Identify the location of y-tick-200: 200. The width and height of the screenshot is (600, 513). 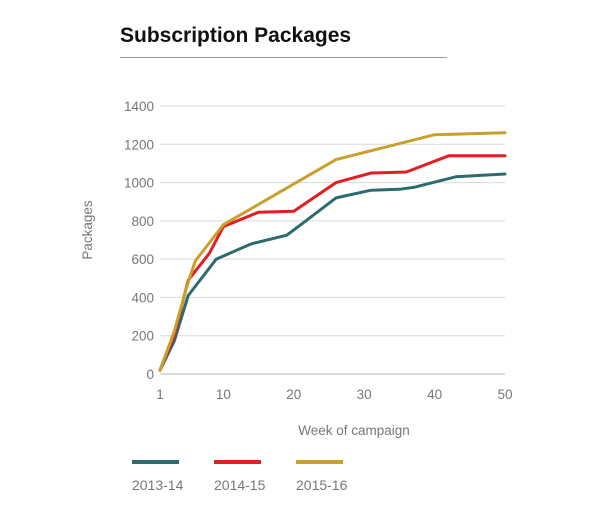
(142, 336).